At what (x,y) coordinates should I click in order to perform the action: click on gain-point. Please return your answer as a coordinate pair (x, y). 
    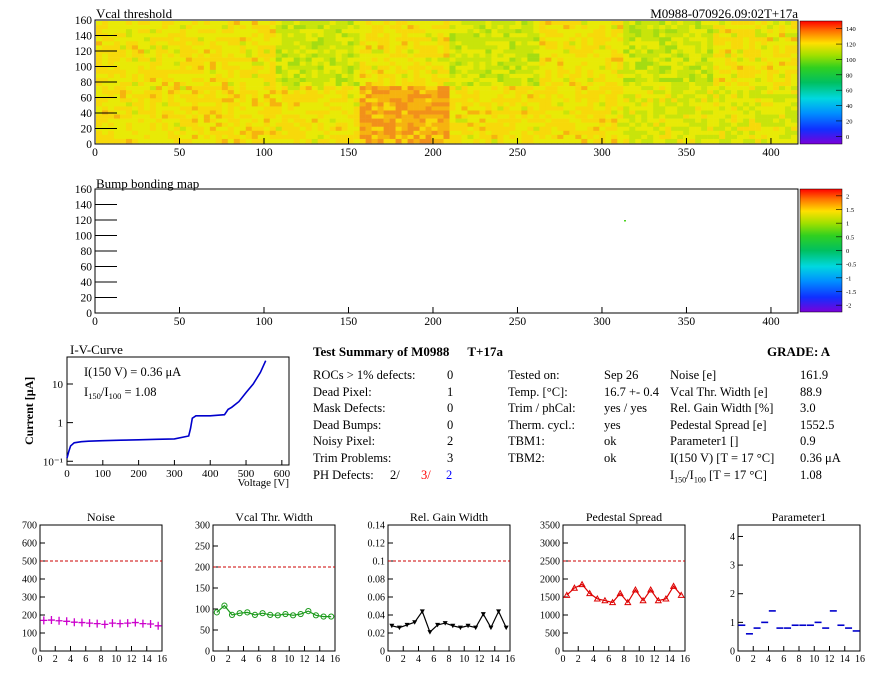
    Looking at the image, I should click on (438, 625).